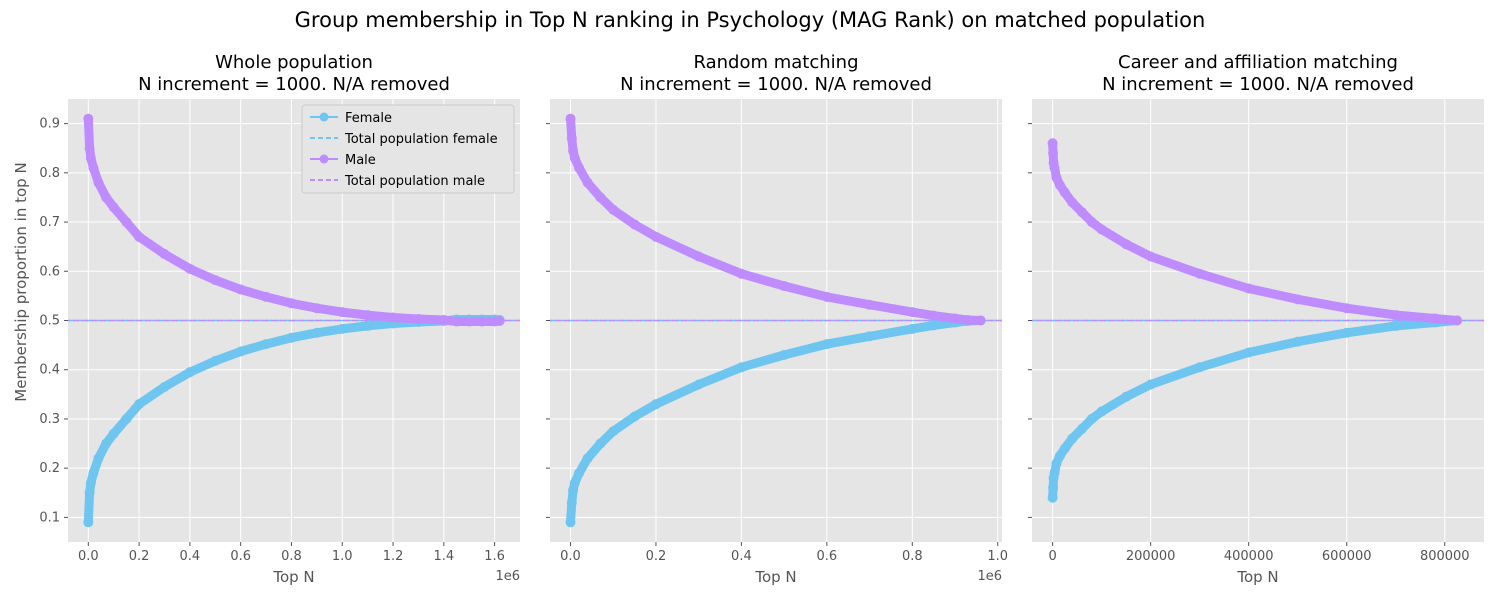 This screenshot has height=600, width=1500. I want to click on x-tick-label: 200000, so click(1151, 556).